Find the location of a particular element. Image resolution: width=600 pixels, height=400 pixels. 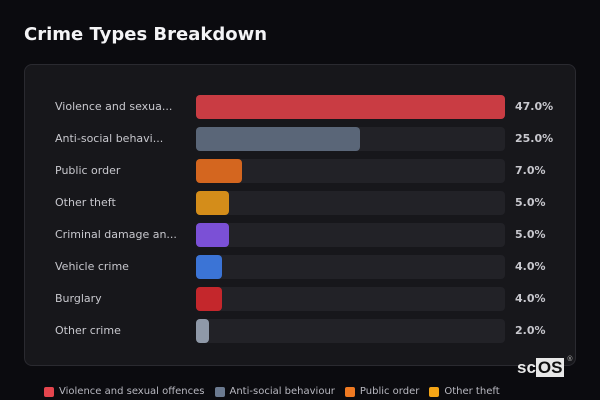

bar-row: Other theft 5.0% is located at coordinates (300, 203).